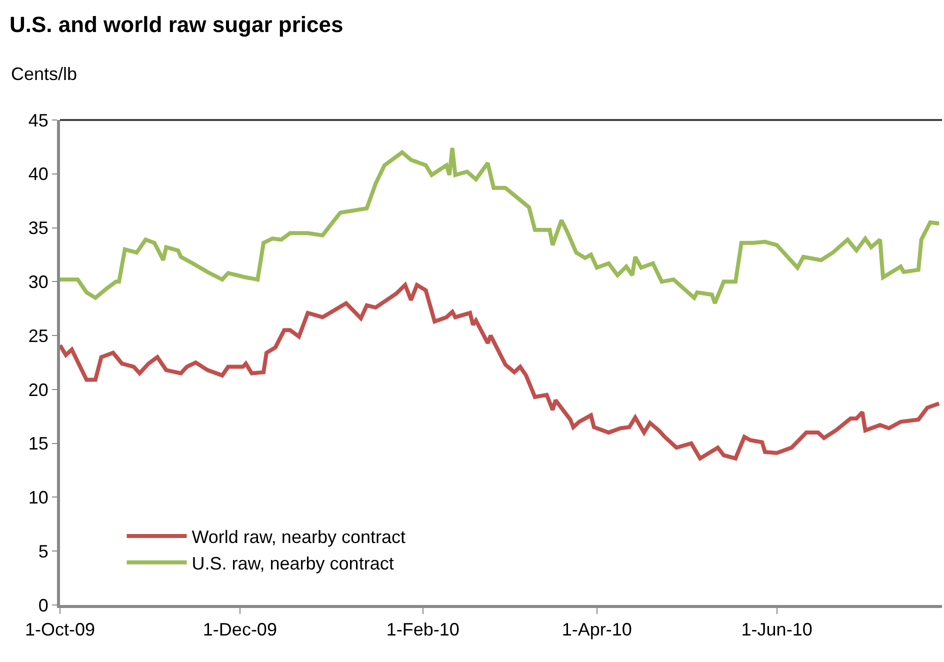 This screenshot has width=944, height=662. Describe the element at coordinates (293, 563) in the screenshot. I see `legend-label: U.S. raw, nearby contract` at that location.